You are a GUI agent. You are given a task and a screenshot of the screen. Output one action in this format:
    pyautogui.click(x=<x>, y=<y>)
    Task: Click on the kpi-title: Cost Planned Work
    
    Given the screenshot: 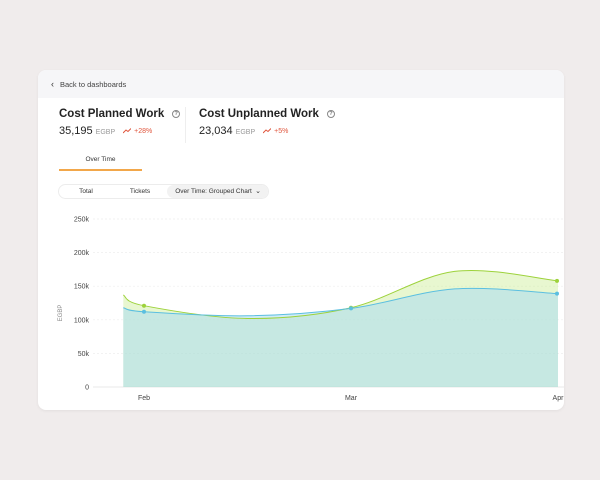 What is the action you would take?
    pyautogui.click(x=112, y=114)
    